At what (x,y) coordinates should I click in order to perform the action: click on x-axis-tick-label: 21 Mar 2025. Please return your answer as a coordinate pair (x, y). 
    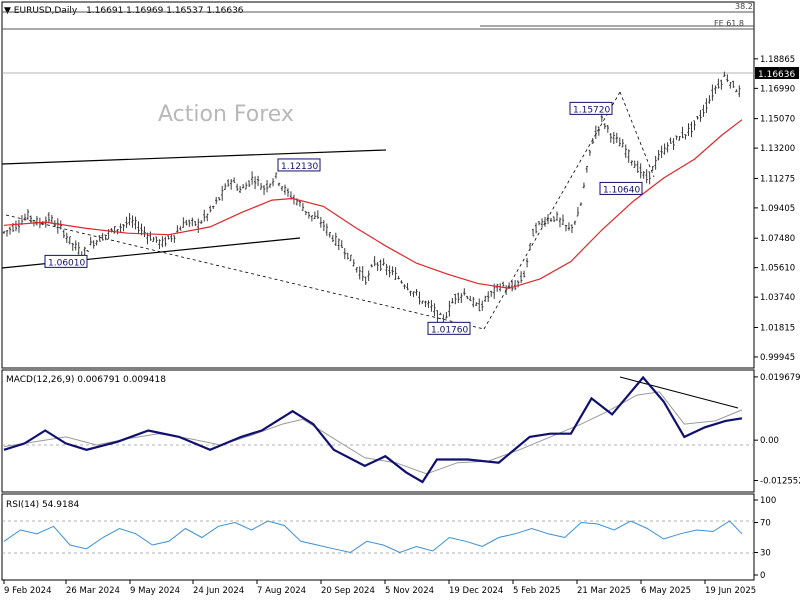
    Looking at the image, I should click on (604, 591).